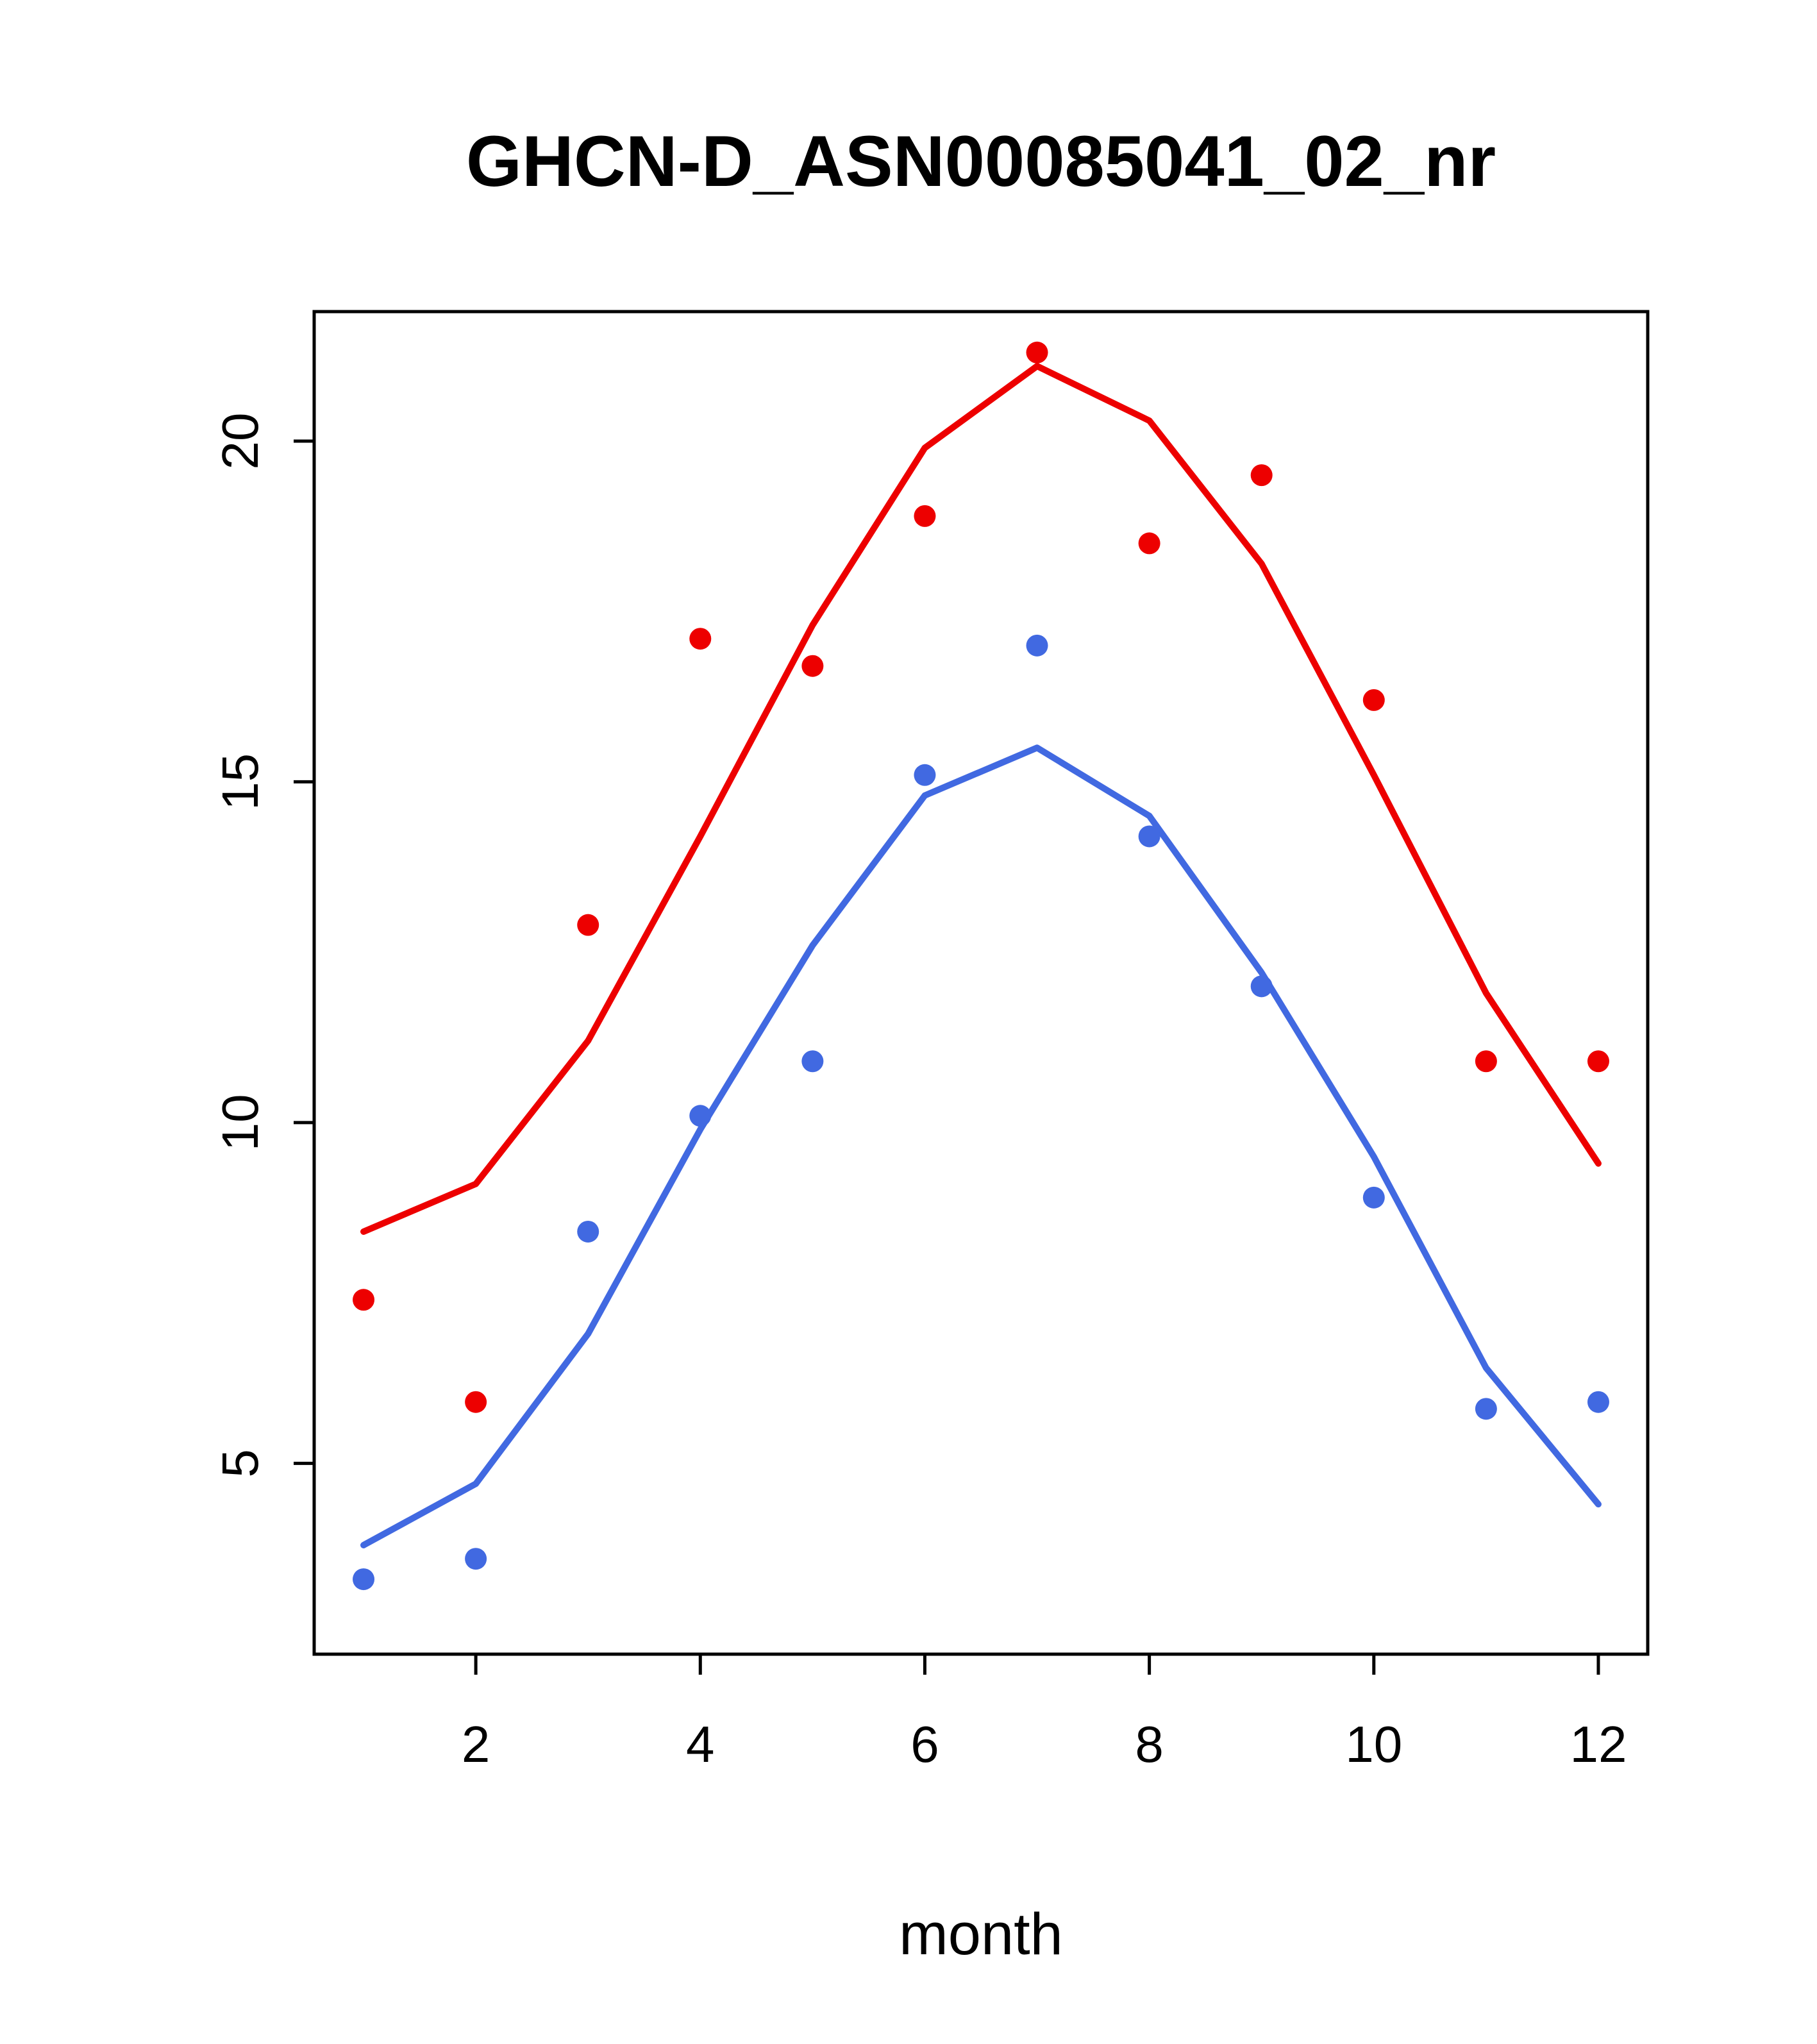 Image resolution: width=1817 pixels, height=2044 pixels. What do you see at coordinates (981, 1934) in the screenshot?
I see `x-axis-label: month` at bounding box center [981, 1934].